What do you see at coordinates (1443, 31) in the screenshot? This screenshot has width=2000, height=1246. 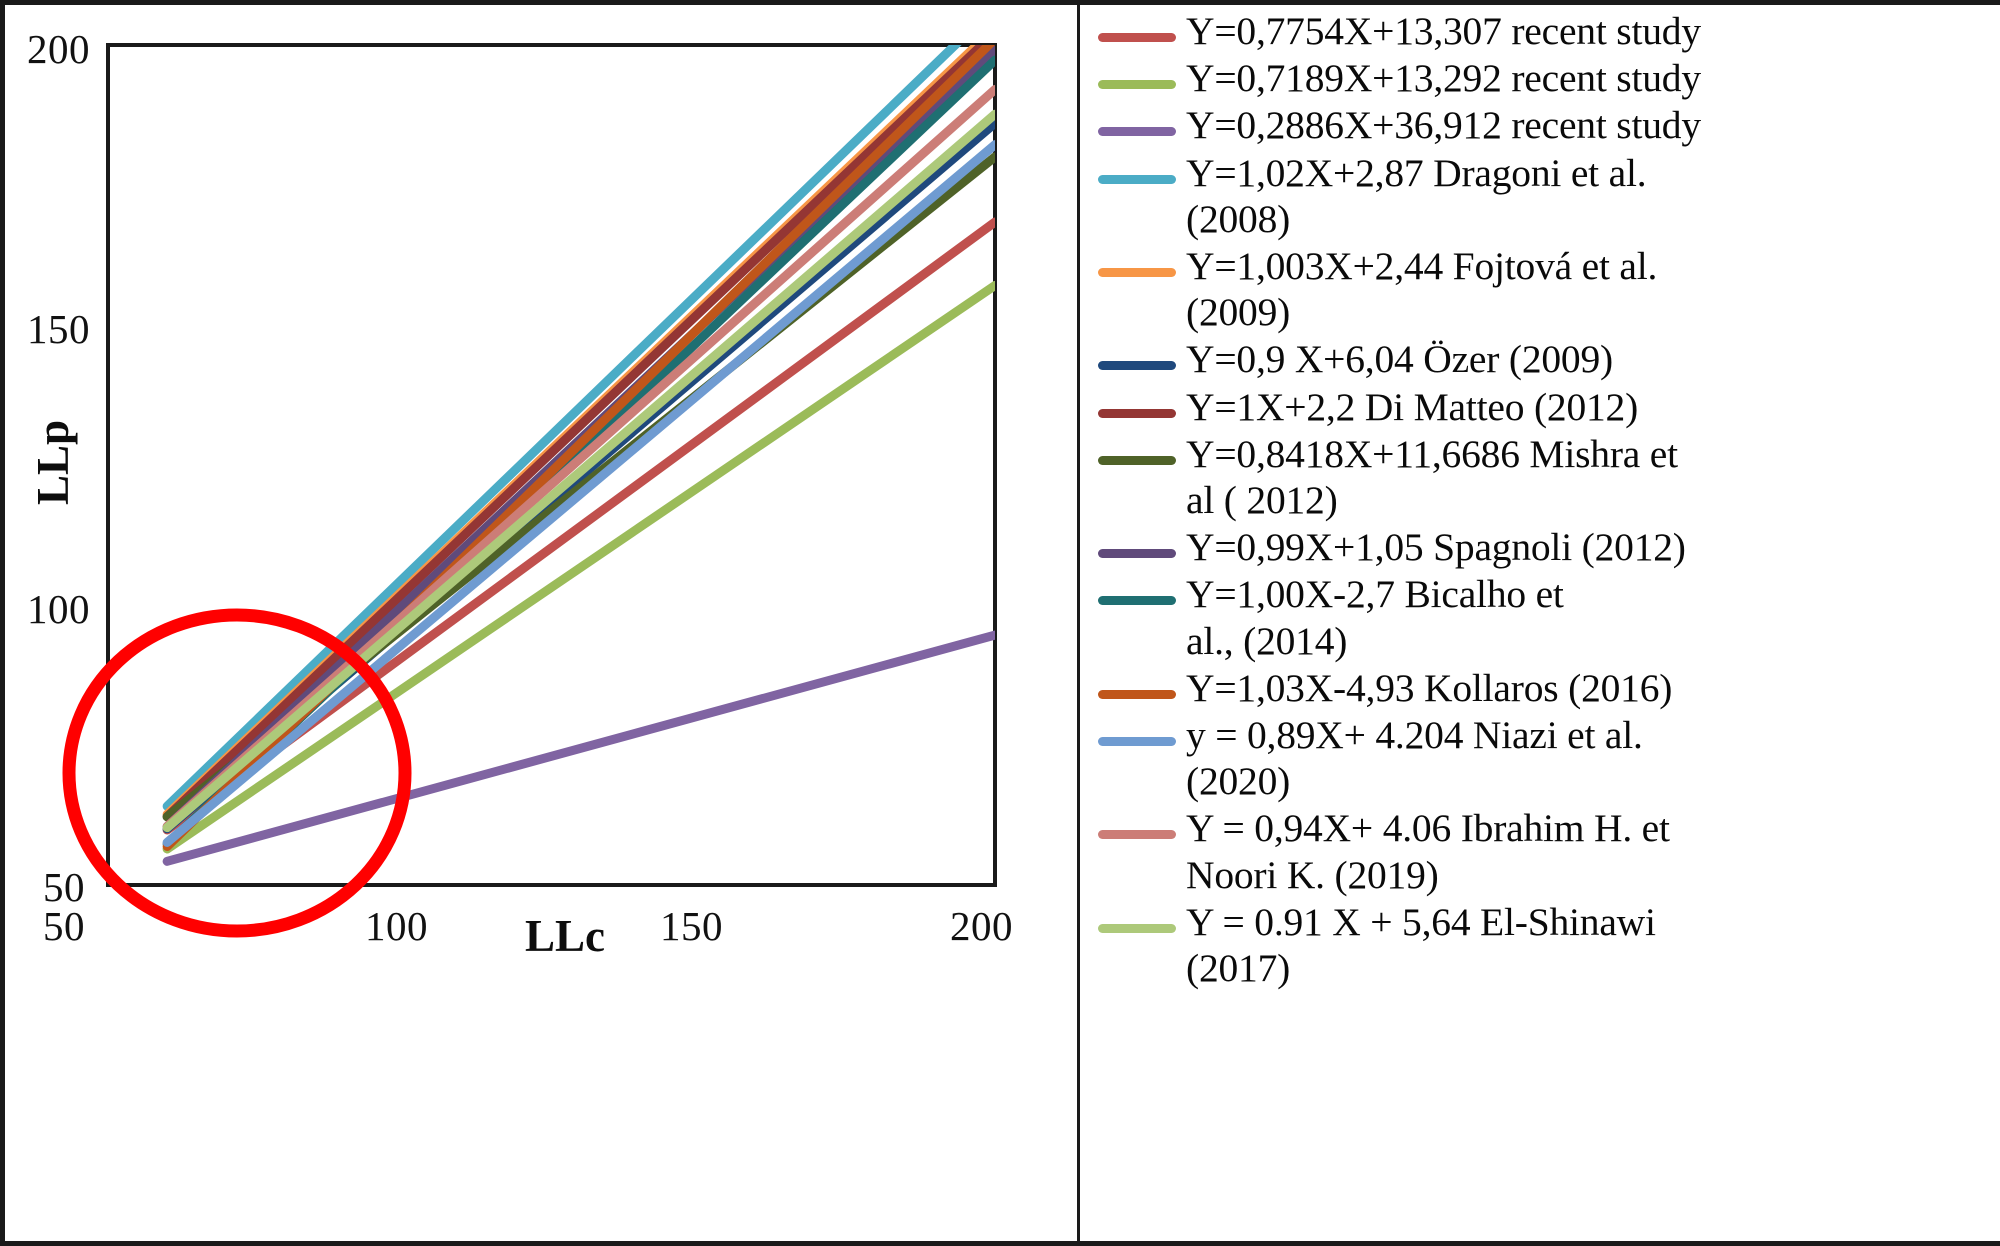 I see `legend-label: Y=0,7754X+13,307 recent study` at bounding box center [1443, 31].